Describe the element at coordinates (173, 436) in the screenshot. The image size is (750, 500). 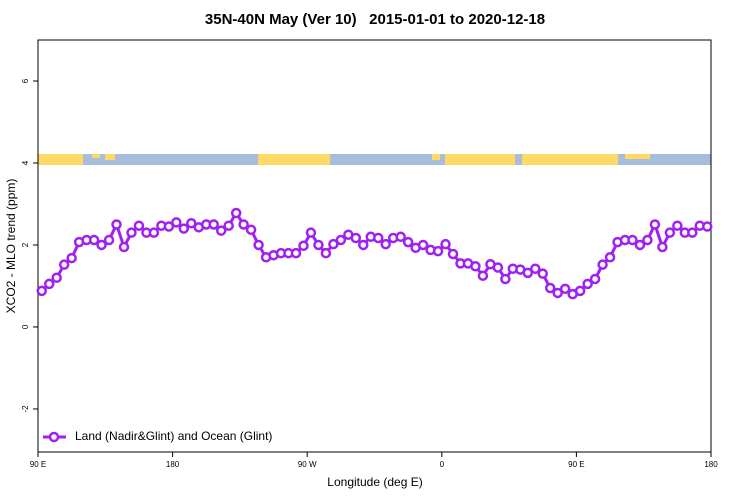
I see `legend-label: Land (Nadir&Glint) and Ocean (Glint)` at that location.